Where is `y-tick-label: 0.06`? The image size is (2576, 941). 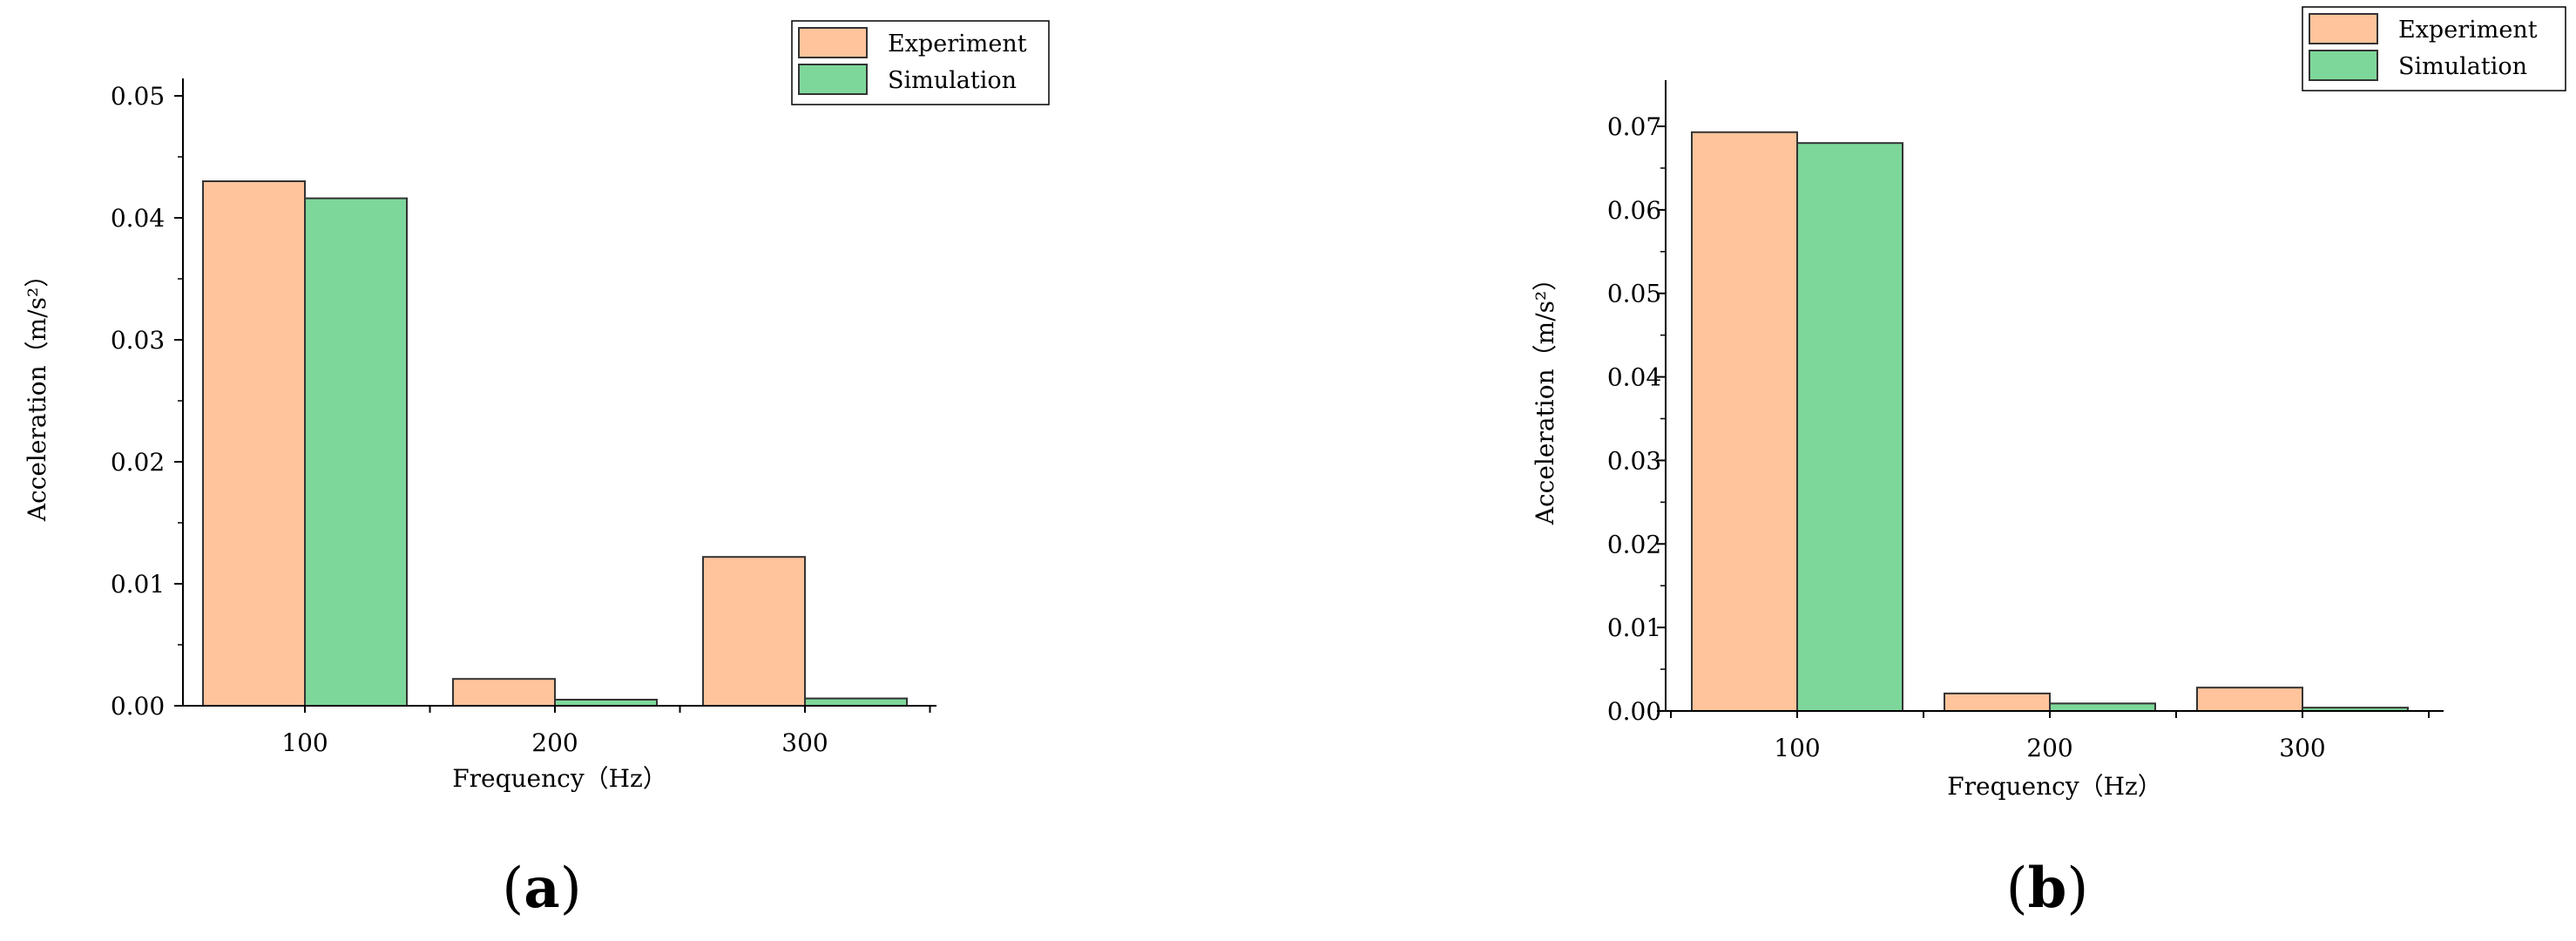 y-tick-label: 0.06 is located at coordinates (1634, 210).